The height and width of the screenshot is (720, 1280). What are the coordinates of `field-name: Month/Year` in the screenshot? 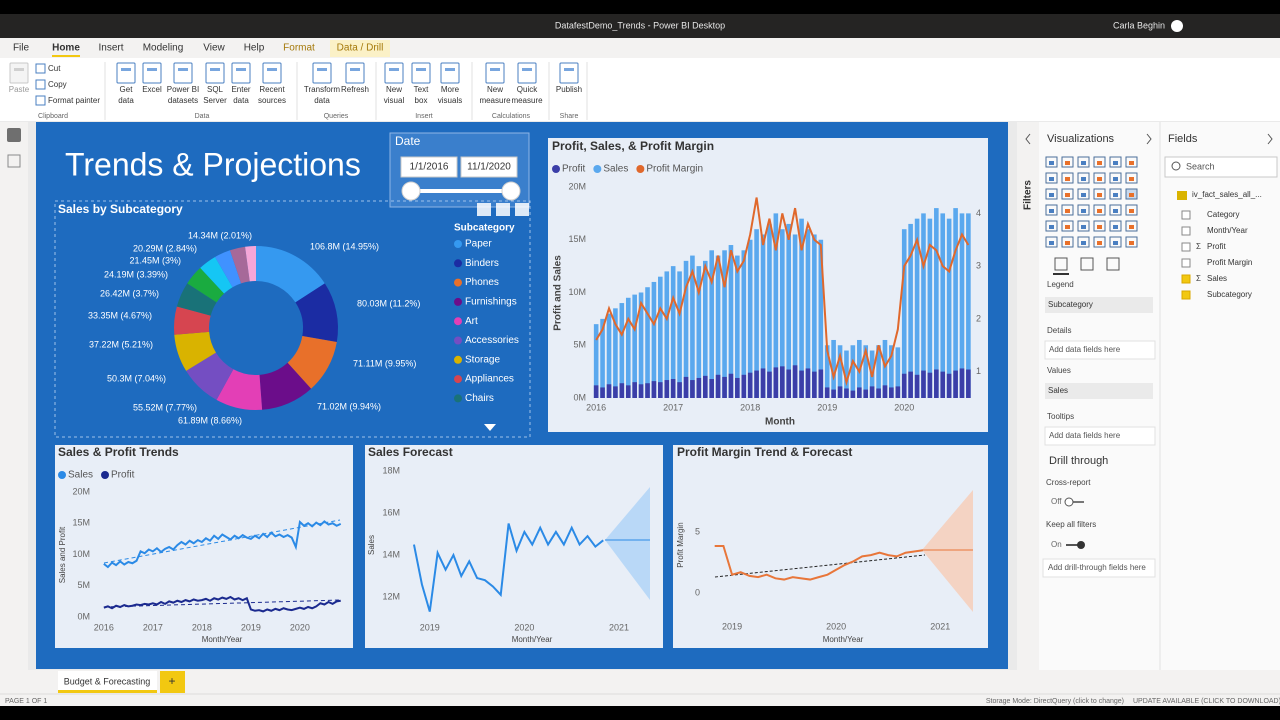 It's located at (1227, 230).